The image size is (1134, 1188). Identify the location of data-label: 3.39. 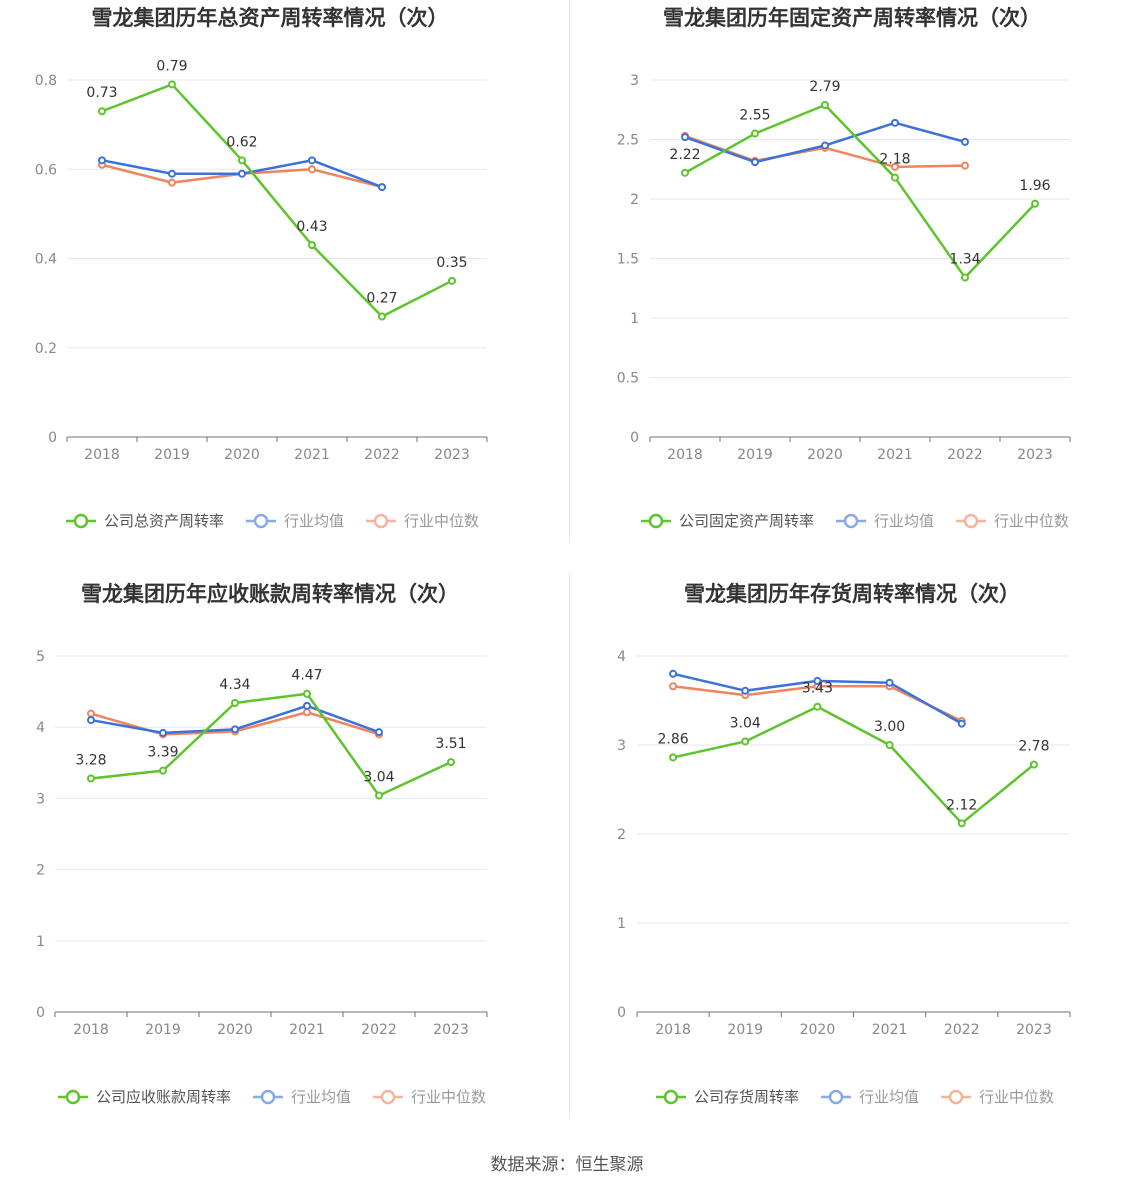
(162, 753).